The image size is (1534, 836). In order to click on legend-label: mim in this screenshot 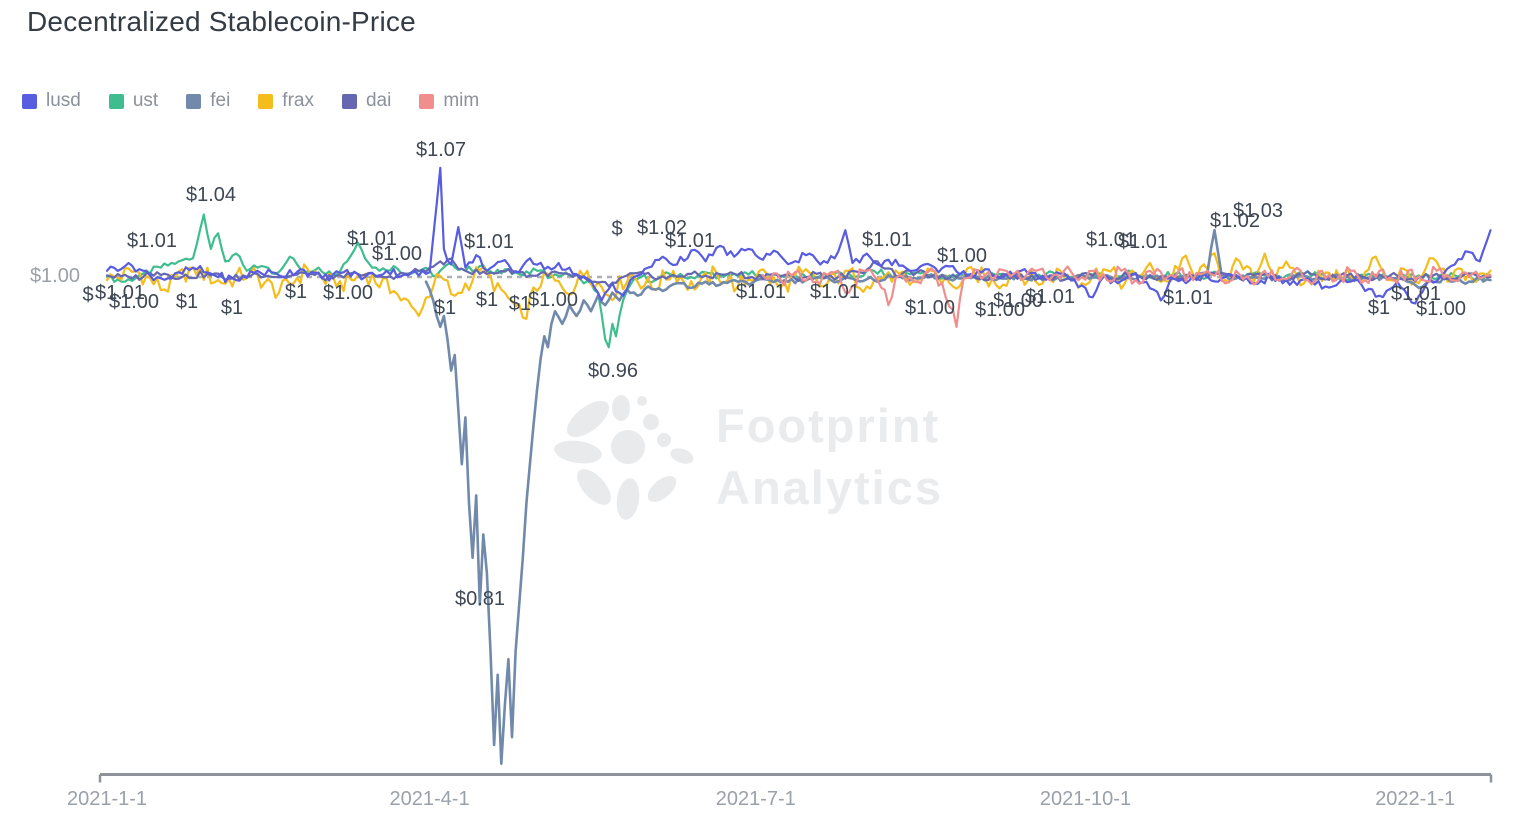, I will do `click(461, 100)`.